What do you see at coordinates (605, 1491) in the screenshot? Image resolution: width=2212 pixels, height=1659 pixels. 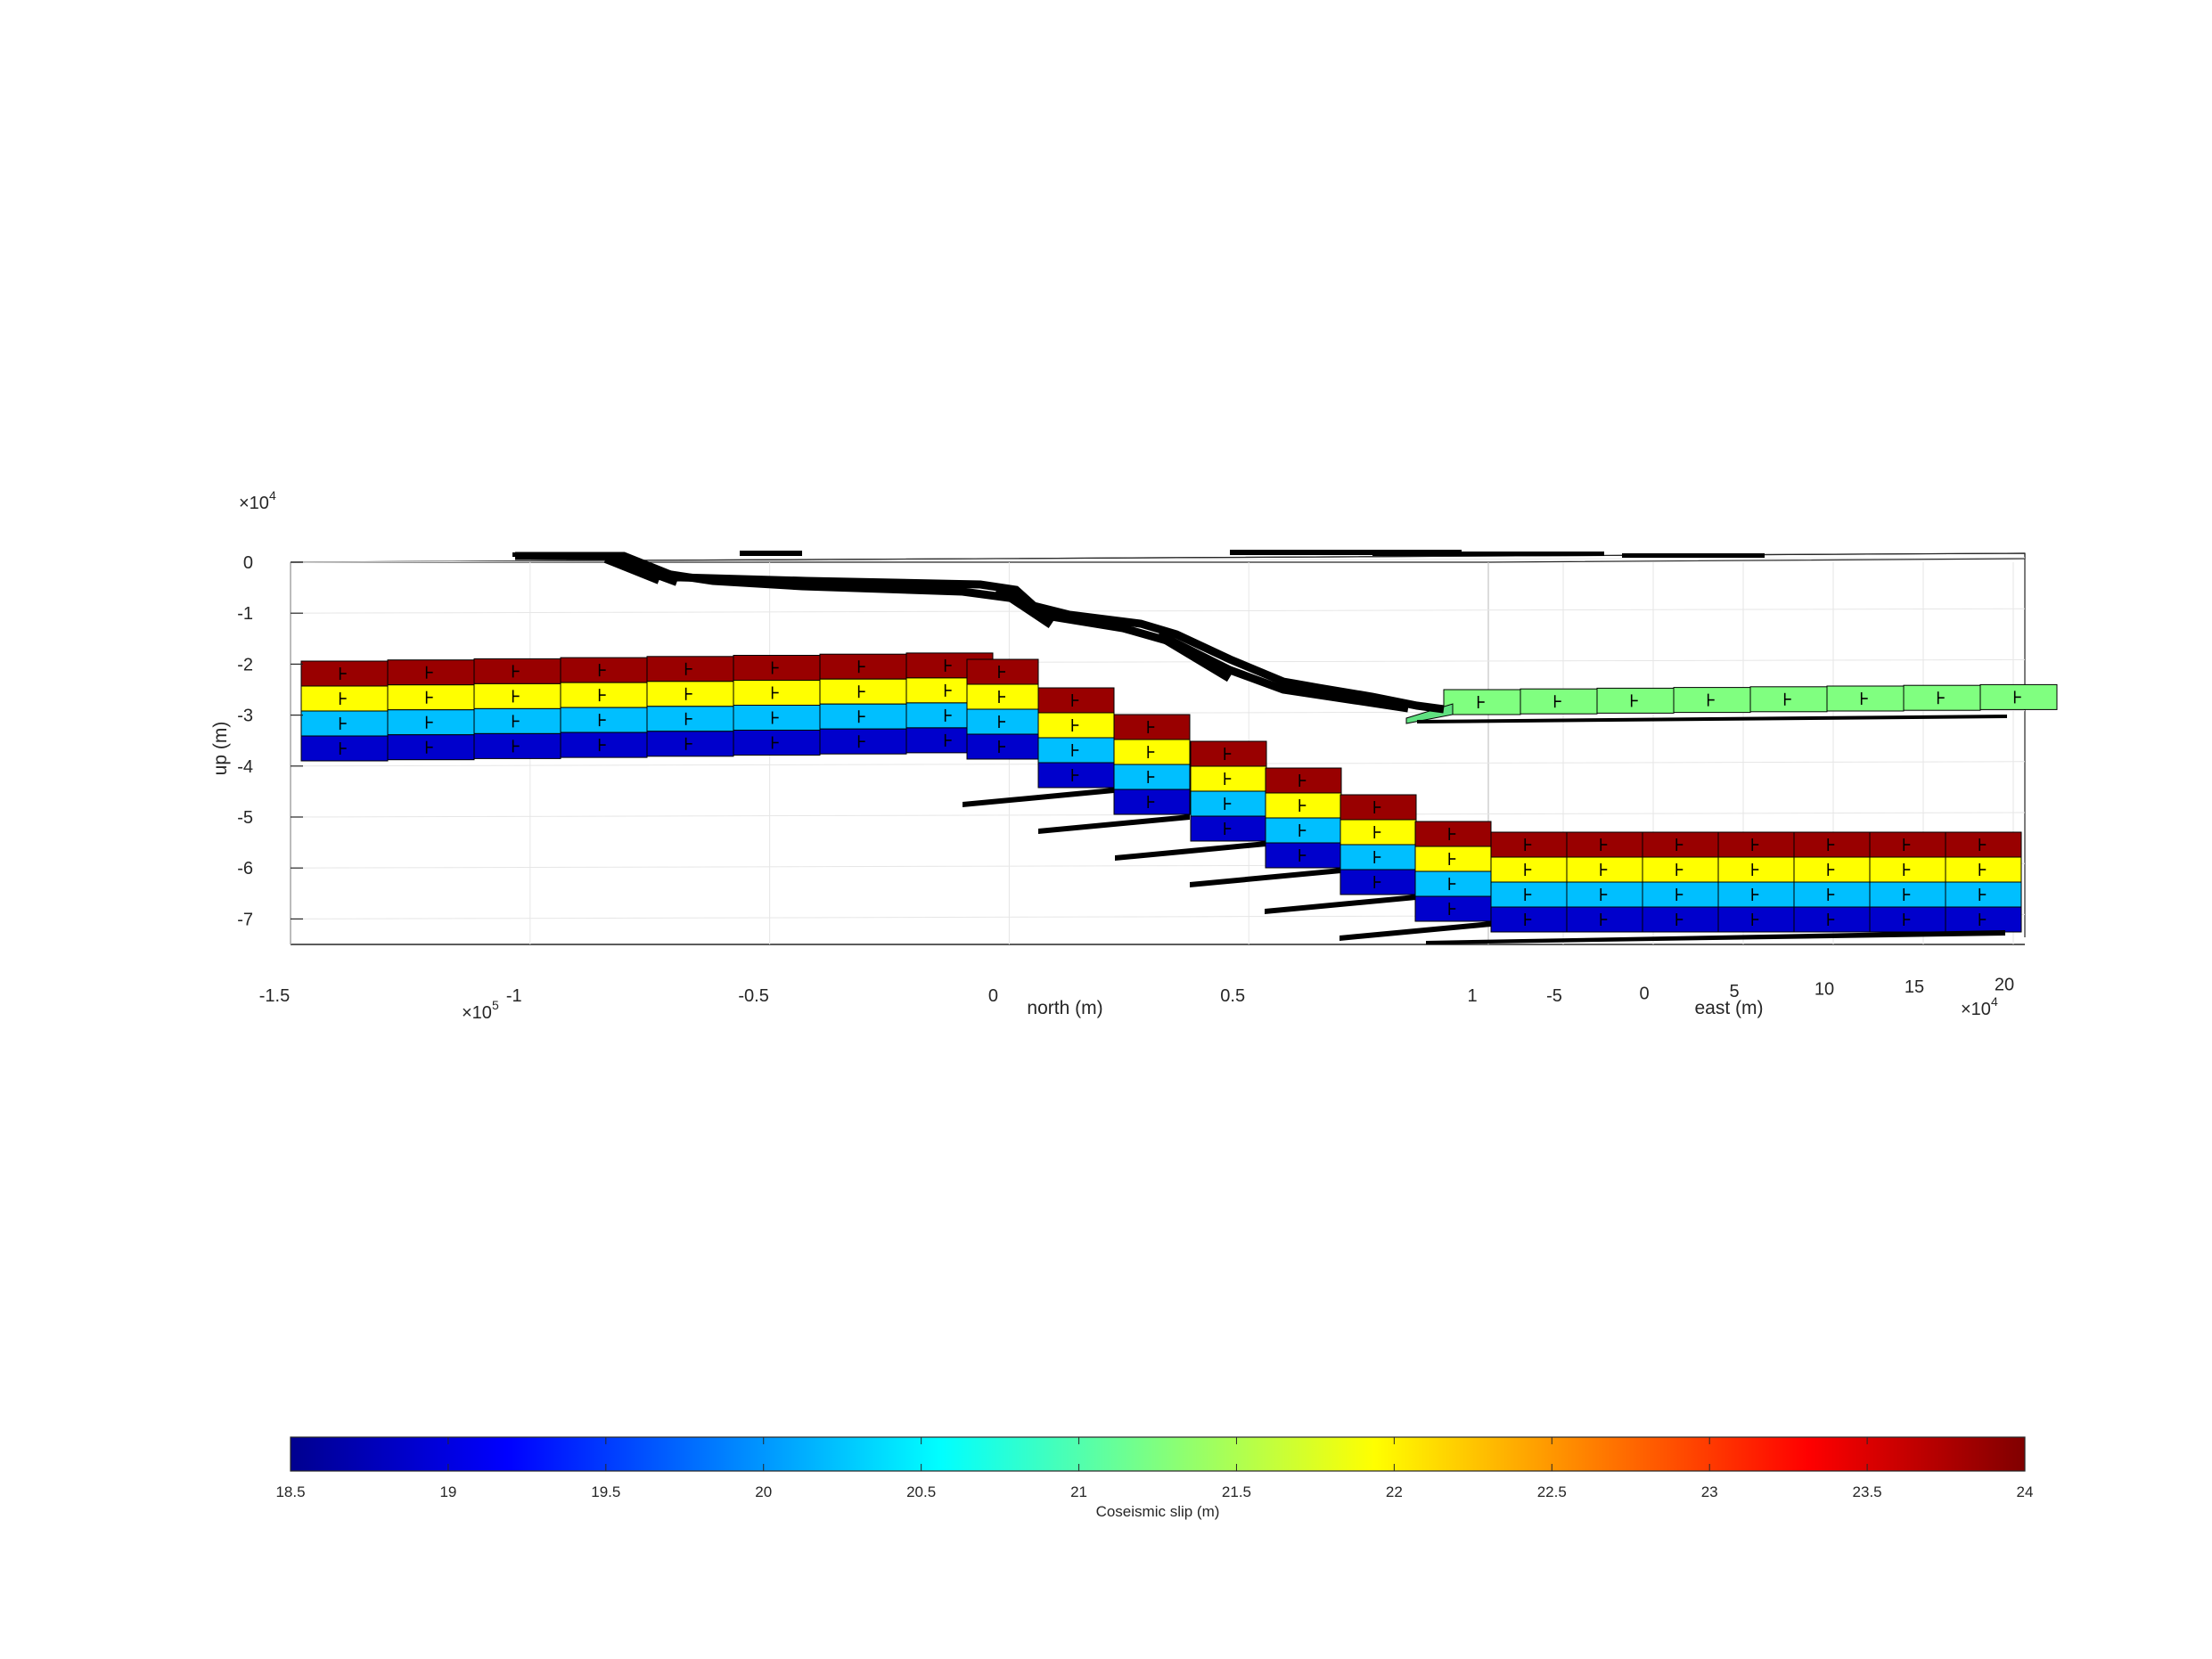 I see `colorbar-tick-label: 19.5` at bounding box center [605, 1491].